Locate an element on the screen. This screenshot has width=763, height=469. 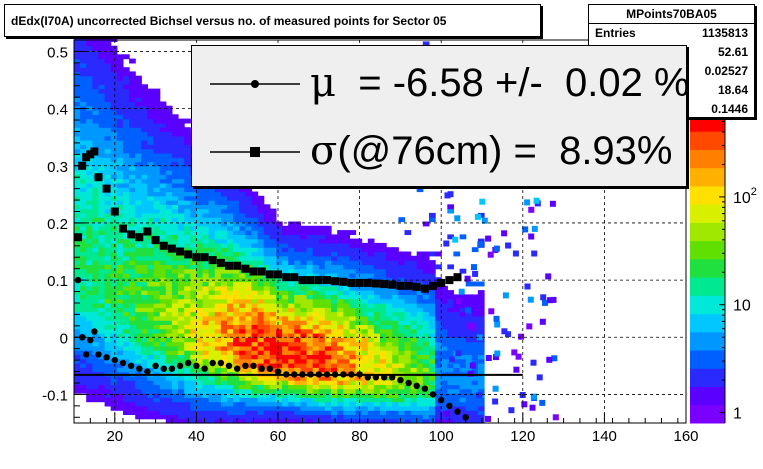
stats-value: 1135813 is located at coordinates (724, 33).